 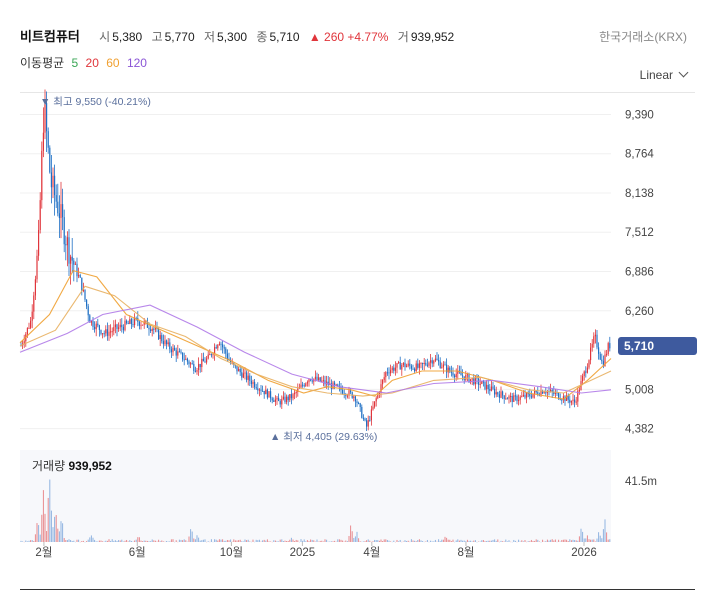 What do you see at coordinates (232, 37) in the screenshot?
I see `low-price: 5,300` at bounding box center [232, 37].